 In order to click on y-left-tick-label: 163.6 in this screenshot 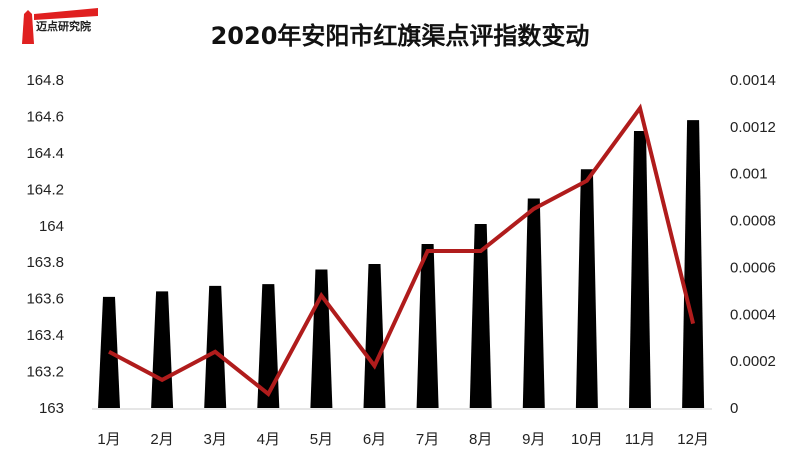, I will do `click(45, 299)`.